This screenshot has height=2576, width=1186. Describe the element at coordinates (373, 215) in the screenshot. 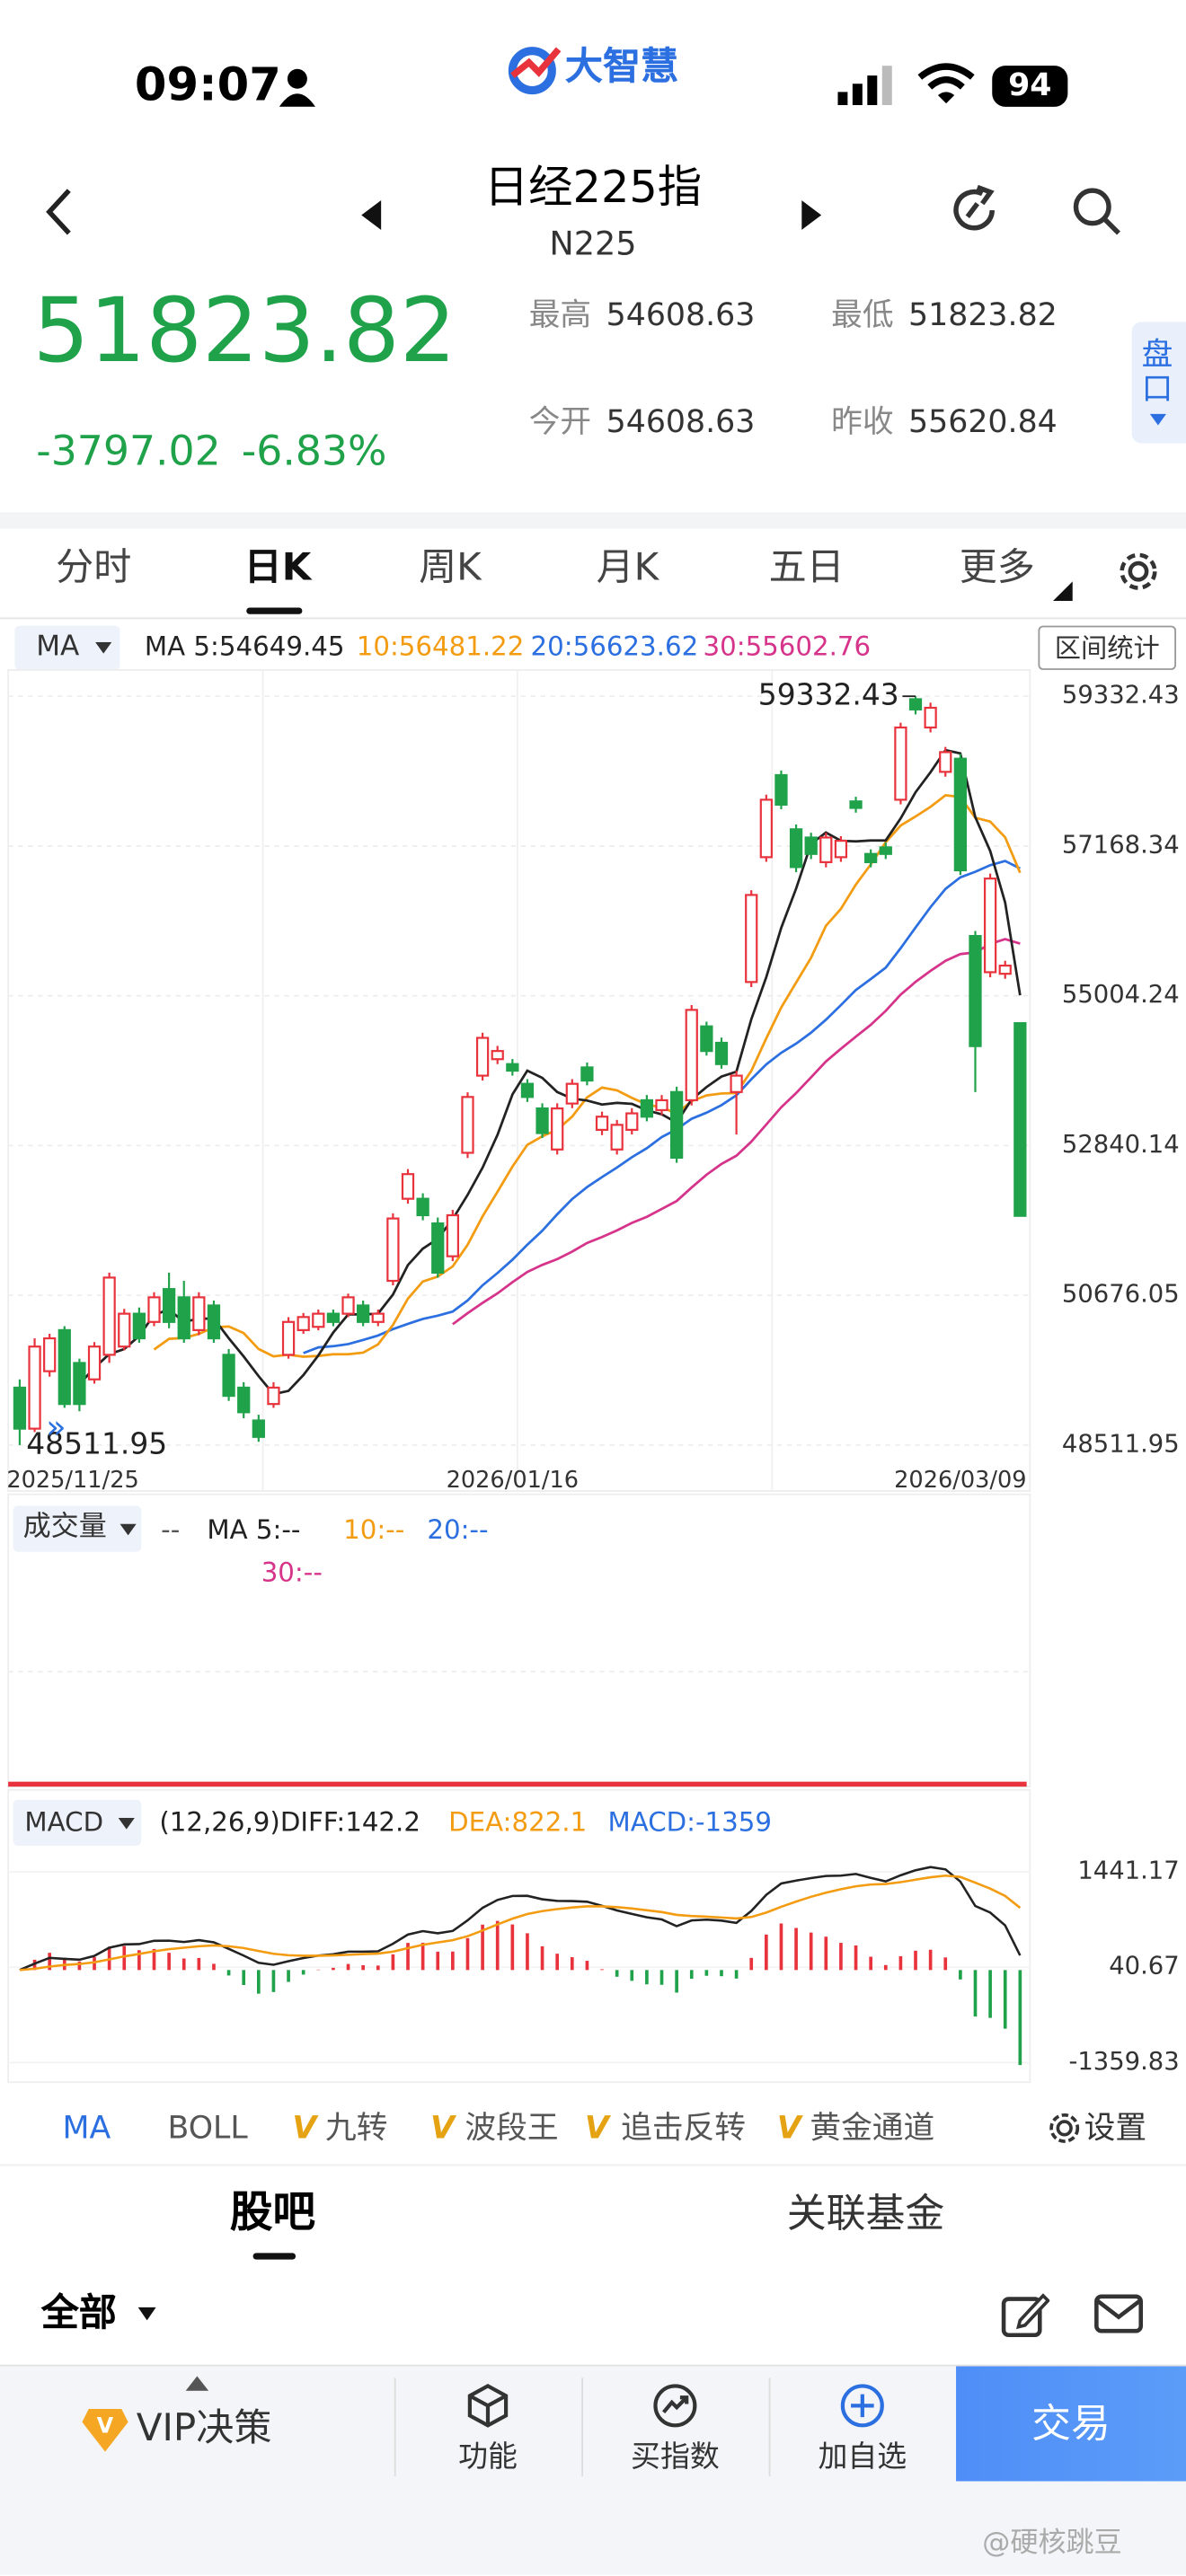

I see `prev-button` at that location.